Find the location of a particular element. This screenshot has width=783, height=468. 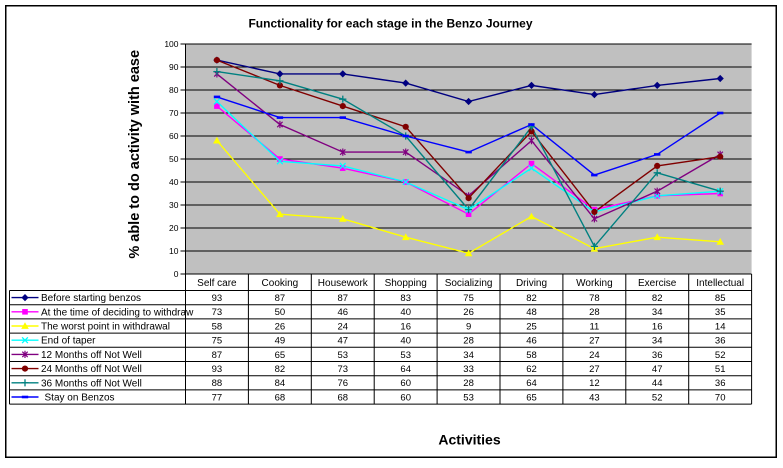

svg-text: 49 is located at coordinates (280, 341).